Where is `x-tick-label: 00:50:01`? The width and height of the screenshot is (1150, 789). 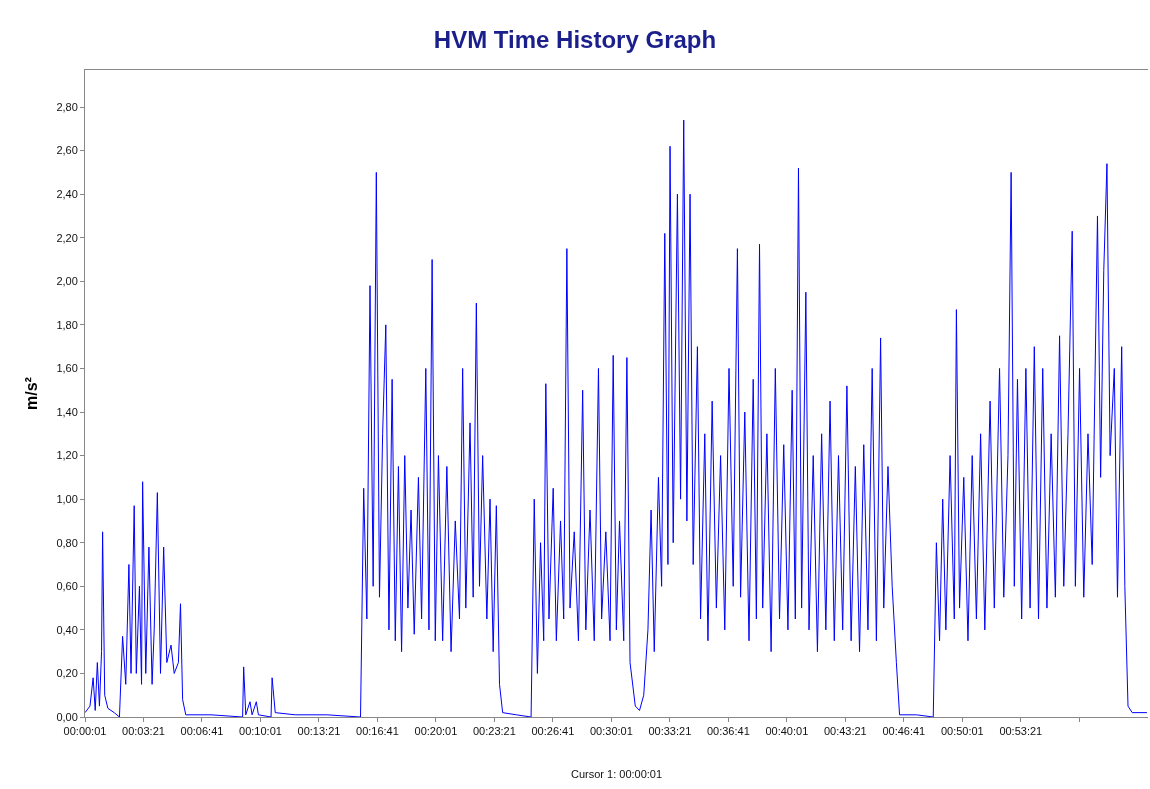 x-tick-label: 00:50:01 is located at coordinates (962, 731).